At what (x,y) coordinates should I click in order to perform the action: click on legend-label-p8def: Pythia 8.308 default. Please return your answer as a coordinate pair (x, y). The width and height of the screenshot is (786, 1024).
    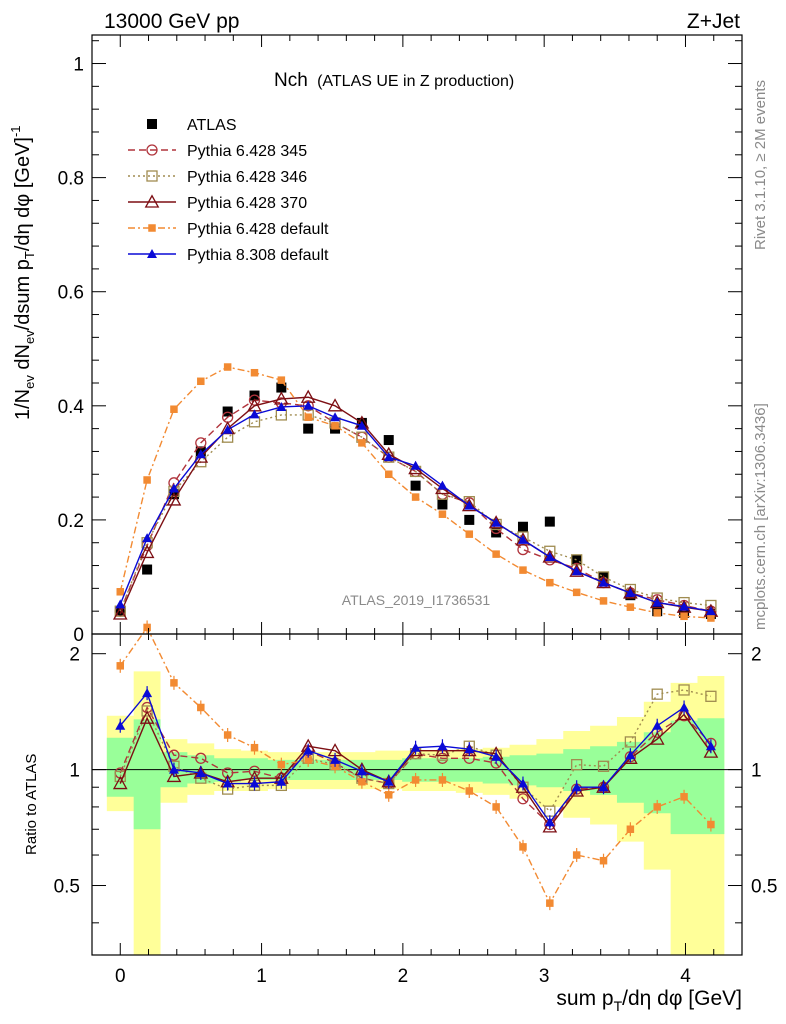
    Looking at the image, I should click on (258, 255).